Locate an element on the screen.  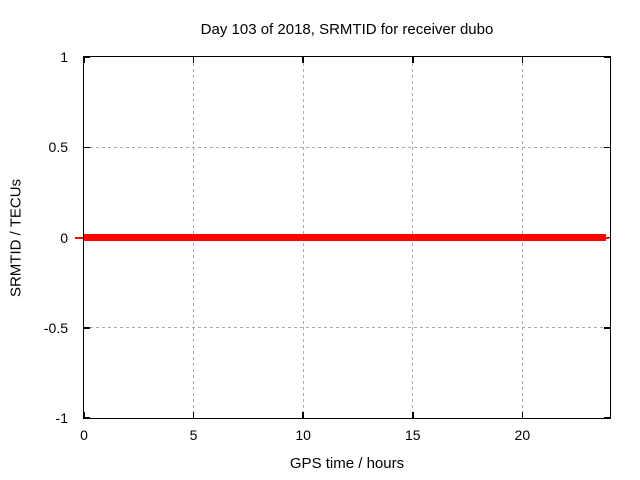
x-tick-label: 0 is located at coordinates (84, 435).